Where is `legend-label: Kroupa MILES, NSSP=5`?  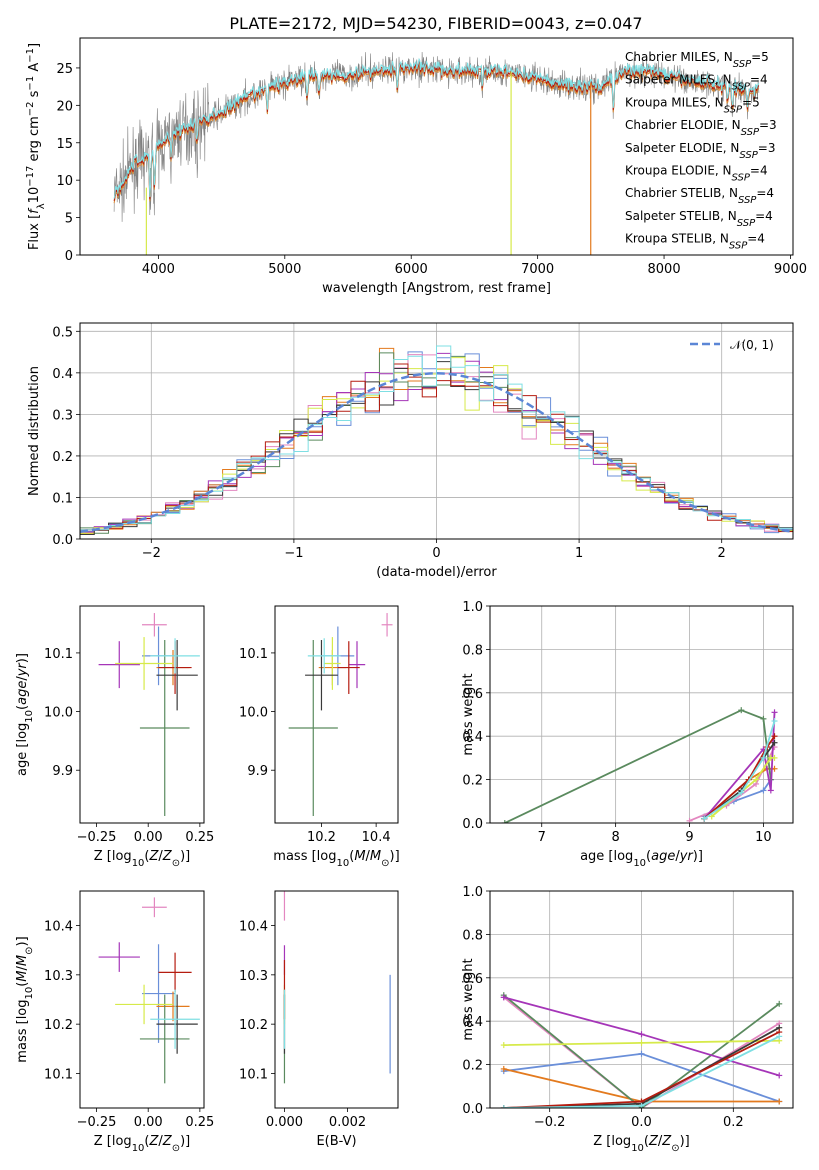
legend-label: Kroupa MILES, NSSP=5 is located at coordinates (692, 105).